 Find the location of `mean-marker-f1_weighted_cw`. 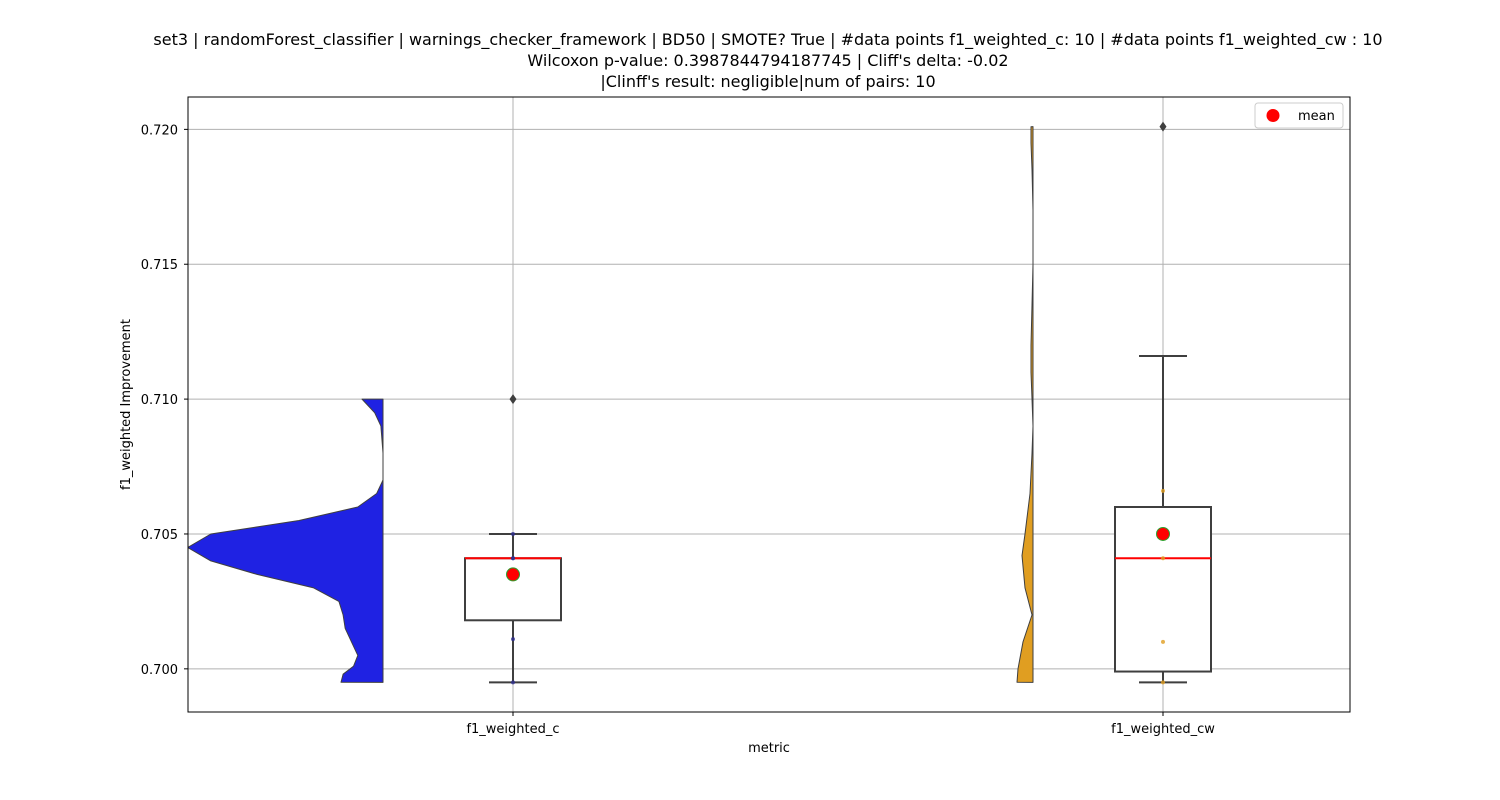

mean-marker-f1_weighted_cw is located at coordinates (1163, 533).